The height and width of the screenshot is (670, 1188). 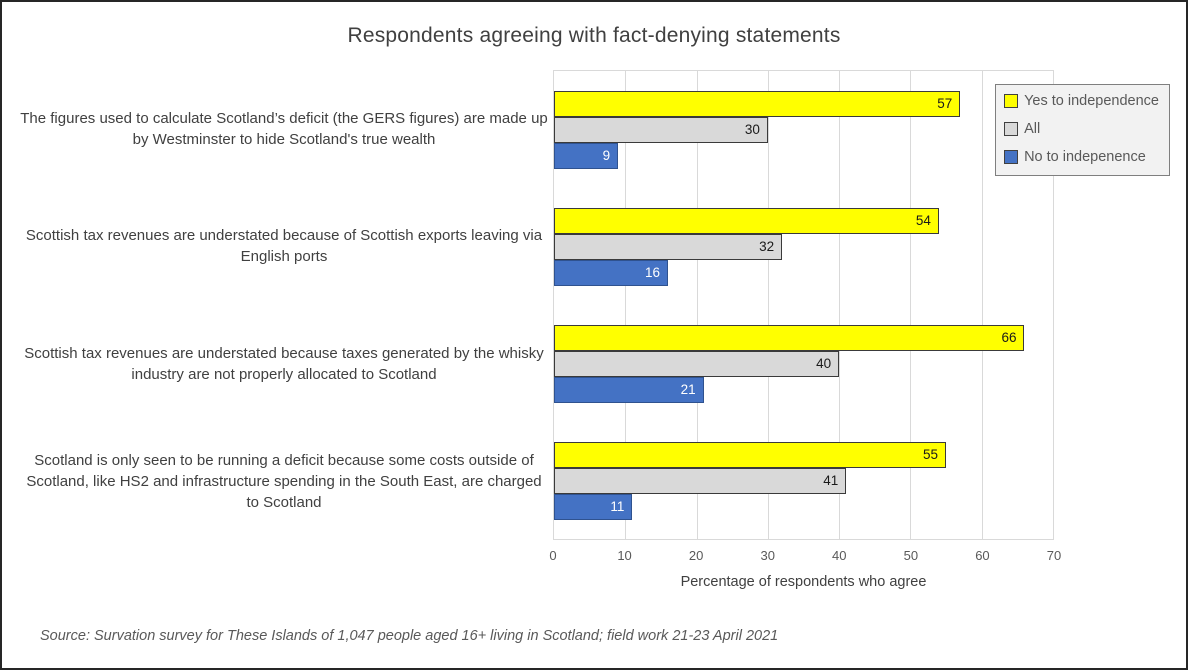 I want to click on x-axis-tick-label: 70, so click(x=1054, y=555).